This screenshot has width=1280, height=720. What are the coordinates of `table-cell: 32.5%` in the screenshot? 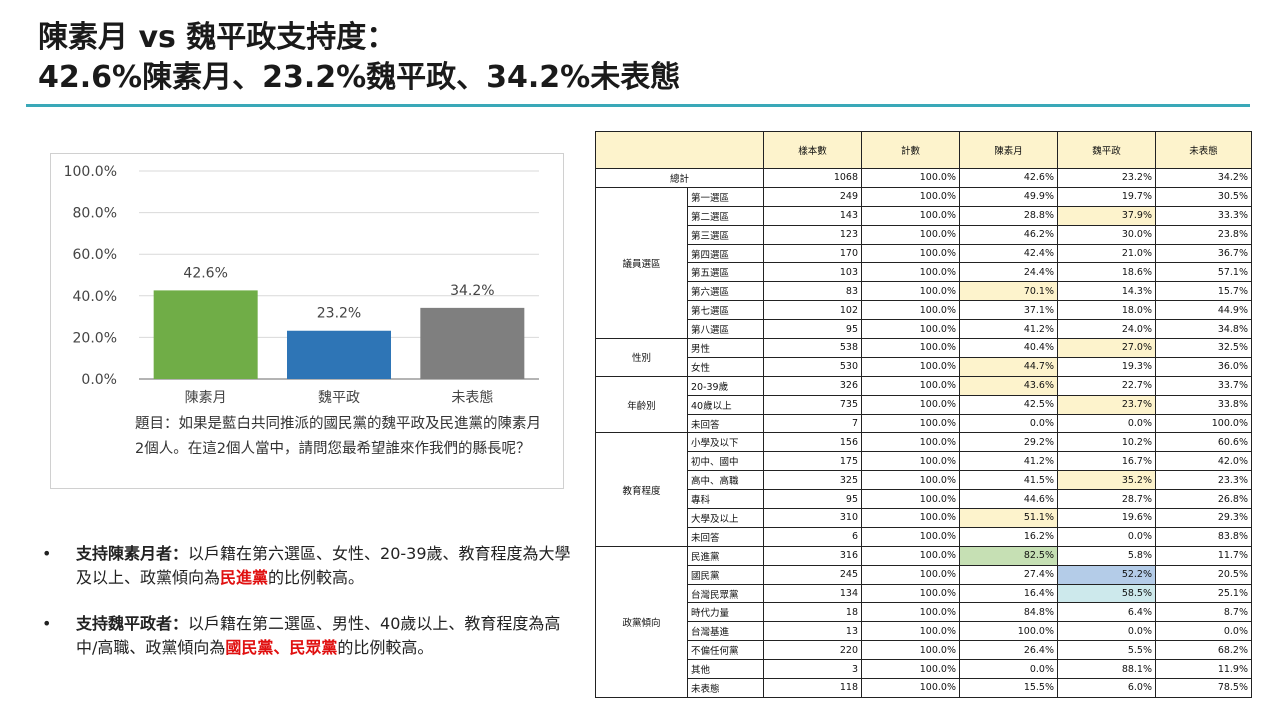 It's located at (1203, 348).